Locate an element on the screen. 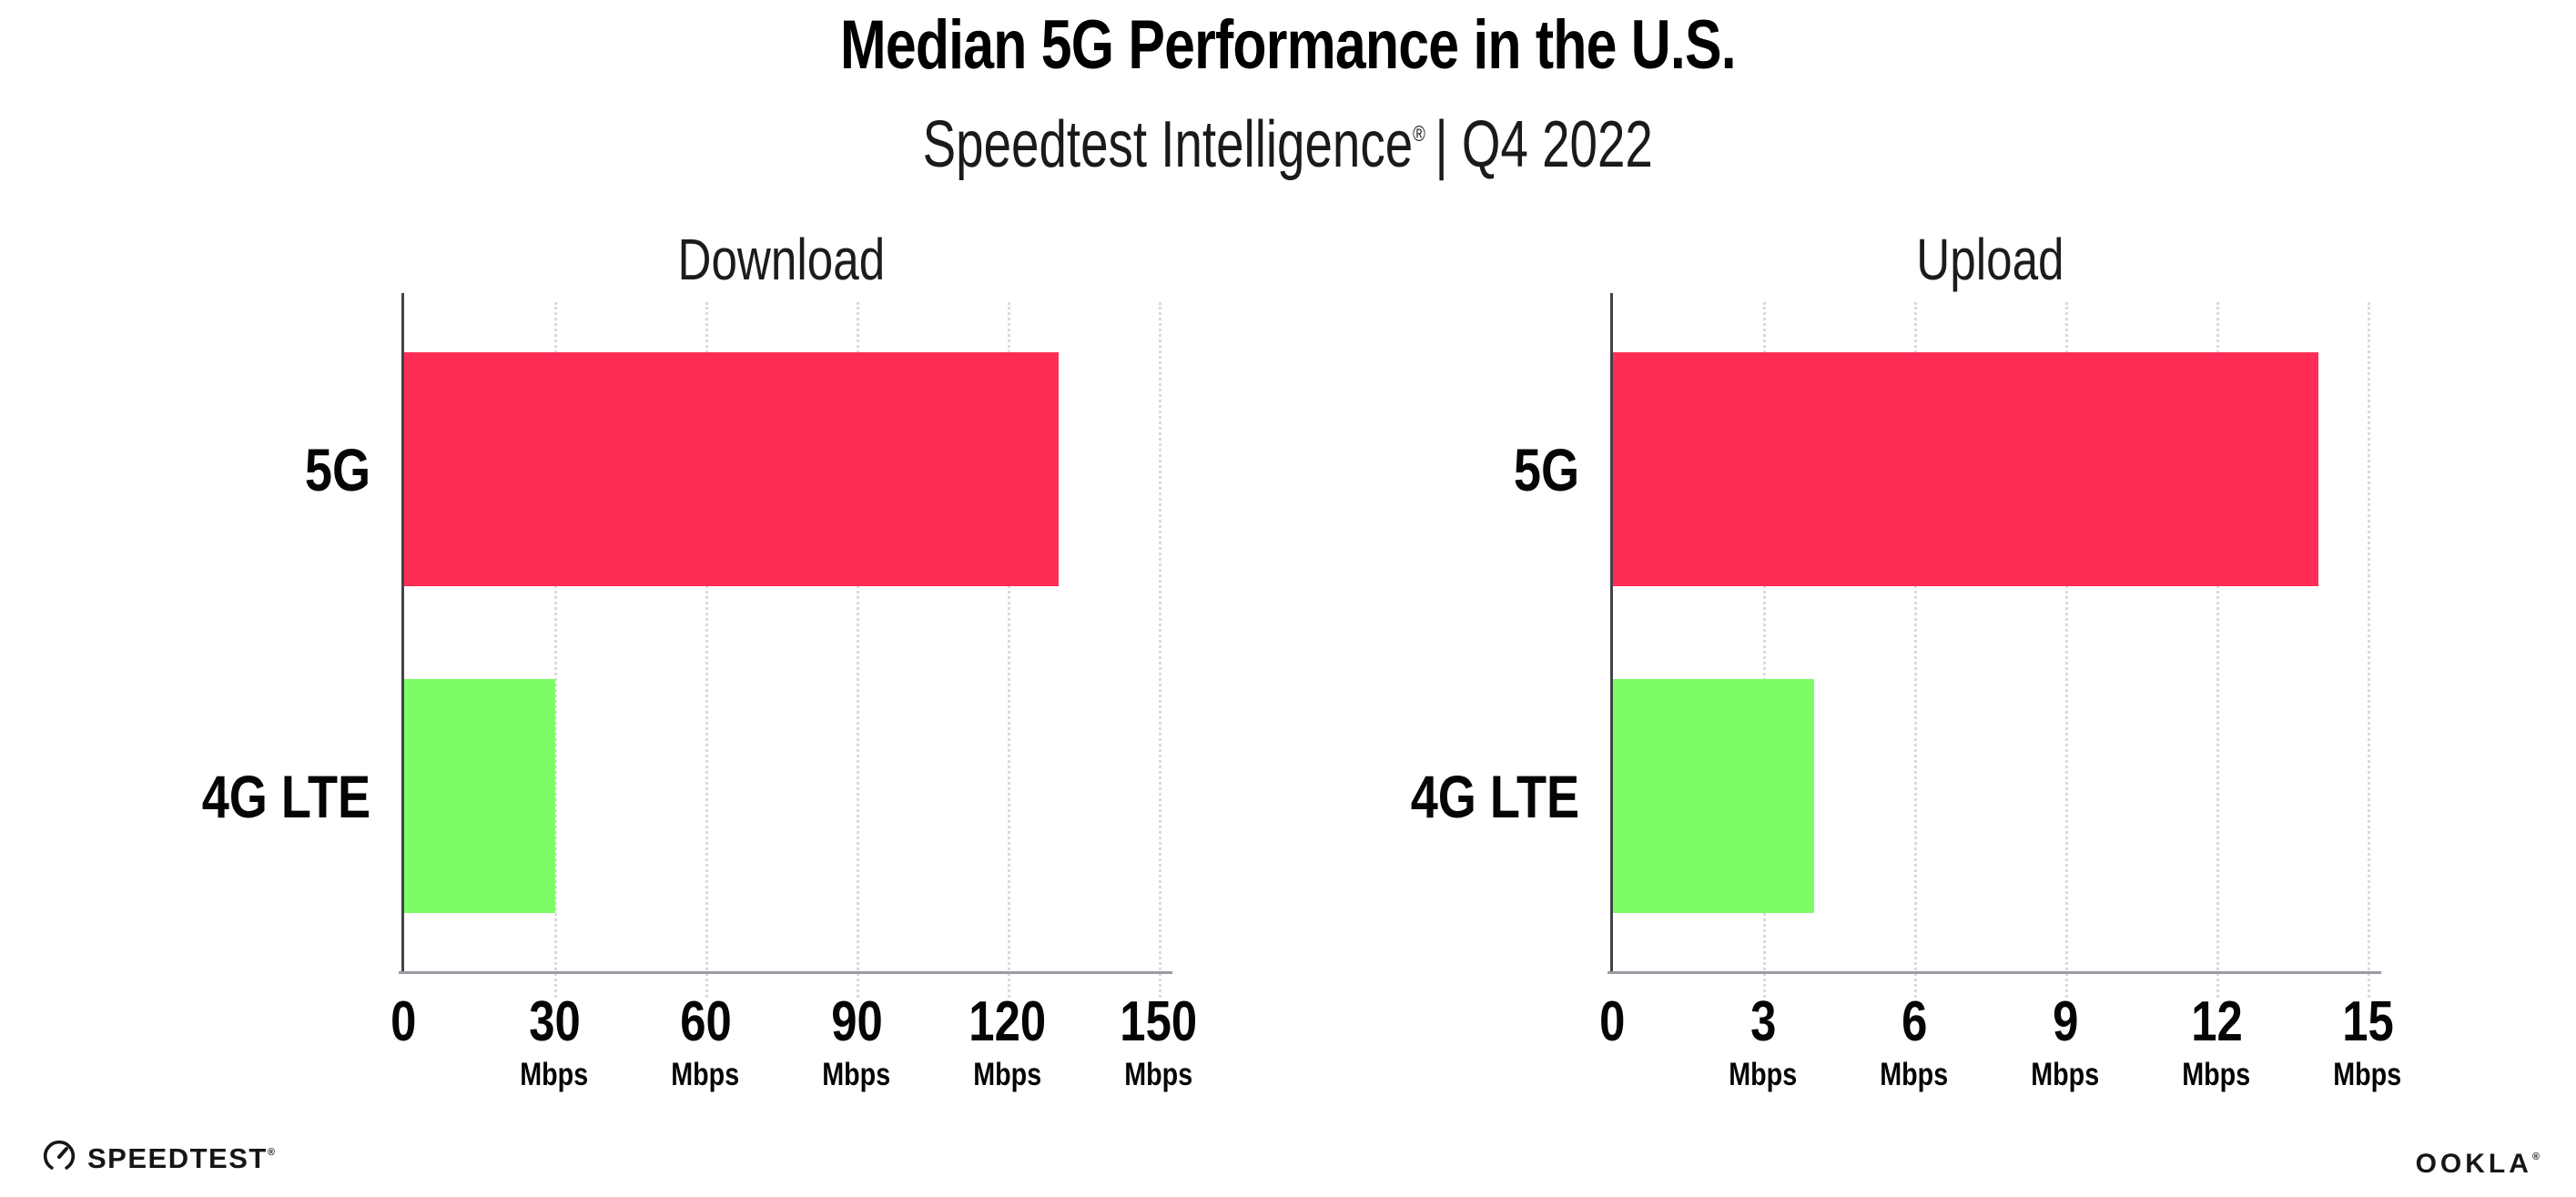  tick-value: 3 is located at coordinates (1763, 1021).